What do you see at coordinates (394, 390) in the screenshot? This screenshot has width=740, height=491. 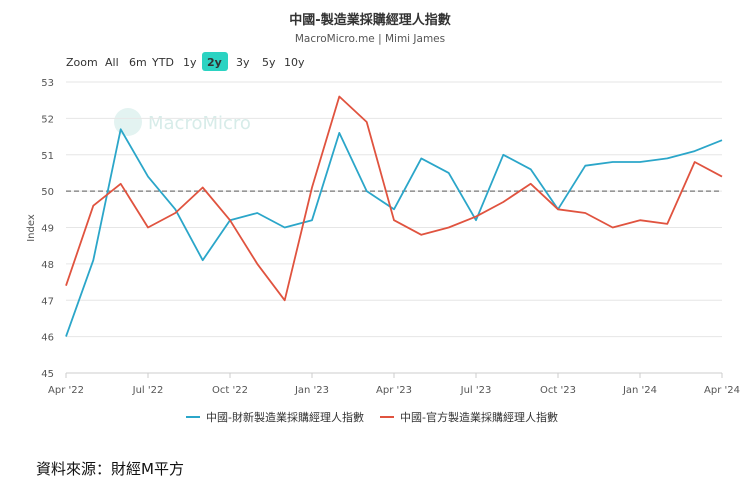 I see `x-tick-label: Apr '23` at bounding box center [394, 390].